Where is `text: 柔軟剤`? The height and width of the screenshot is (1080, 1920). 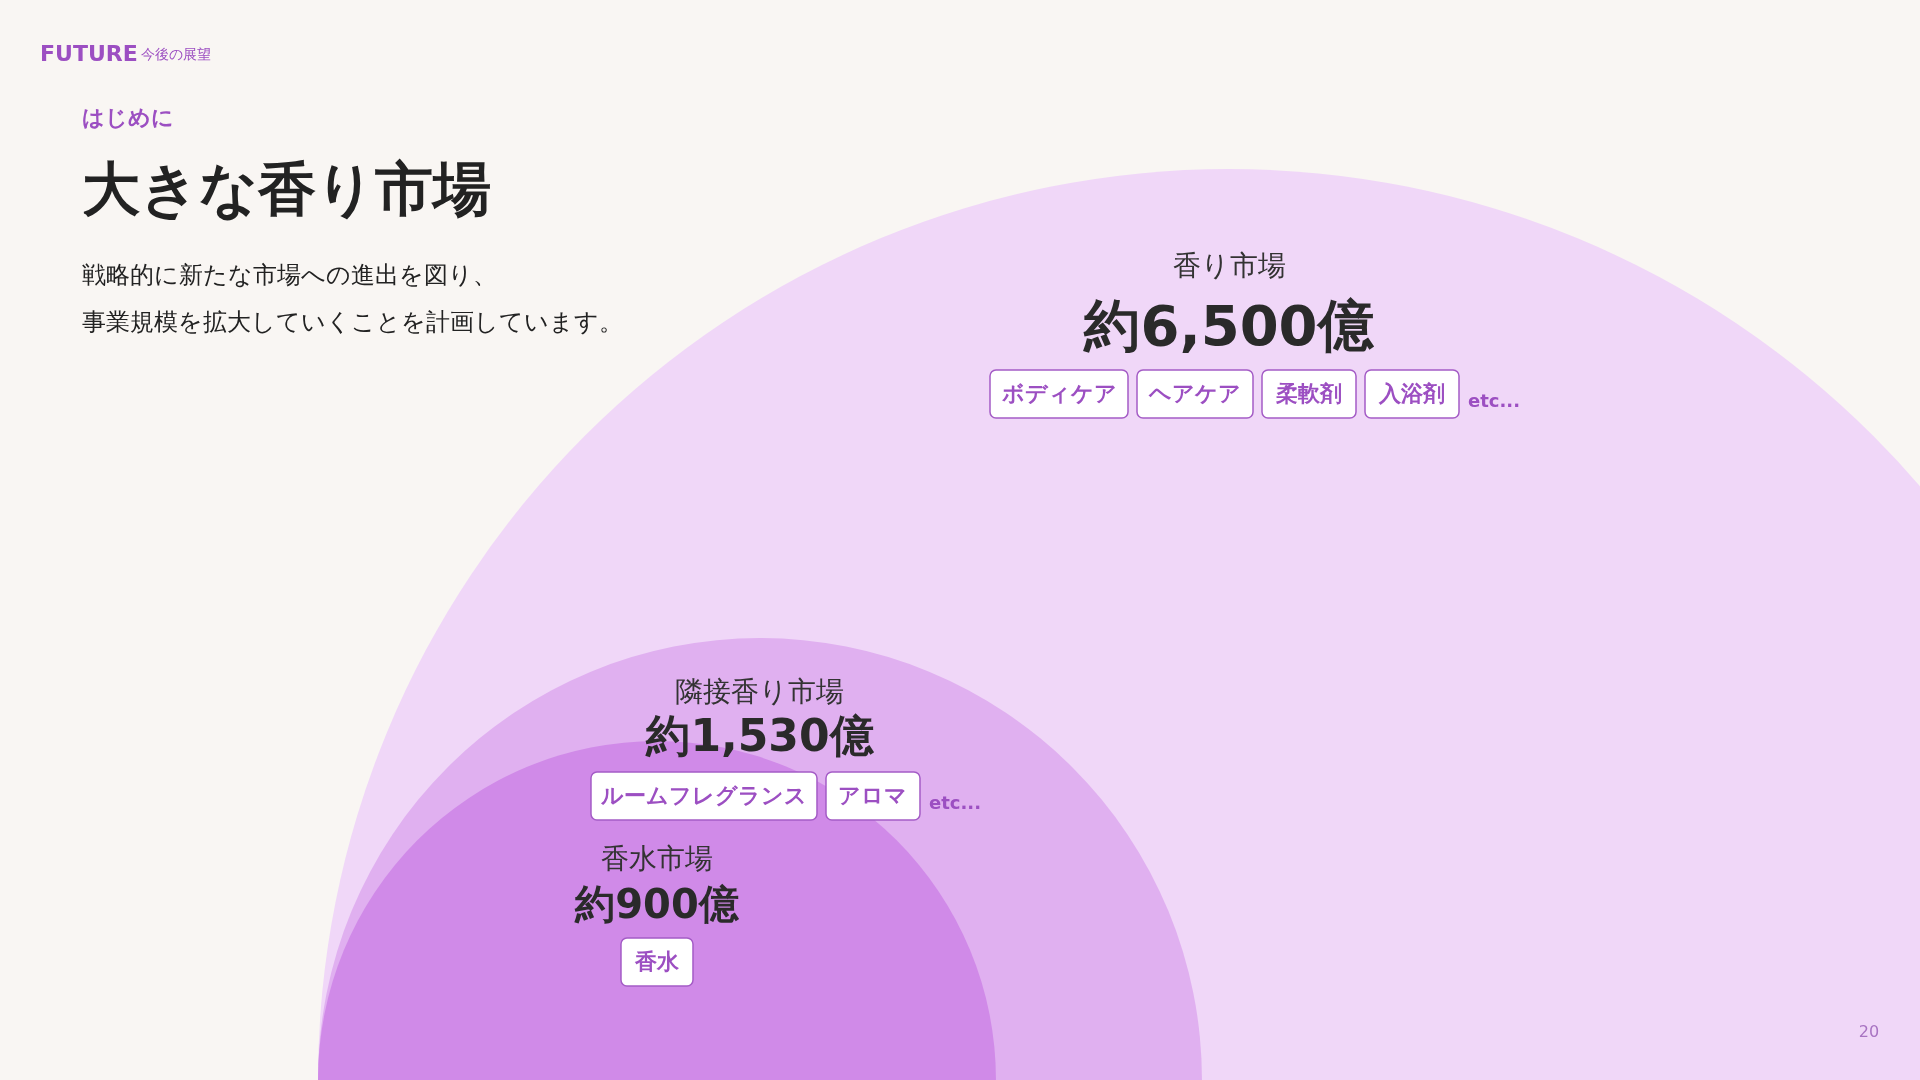 text: 柔軟剤 is located at coordinates (1309, 393).